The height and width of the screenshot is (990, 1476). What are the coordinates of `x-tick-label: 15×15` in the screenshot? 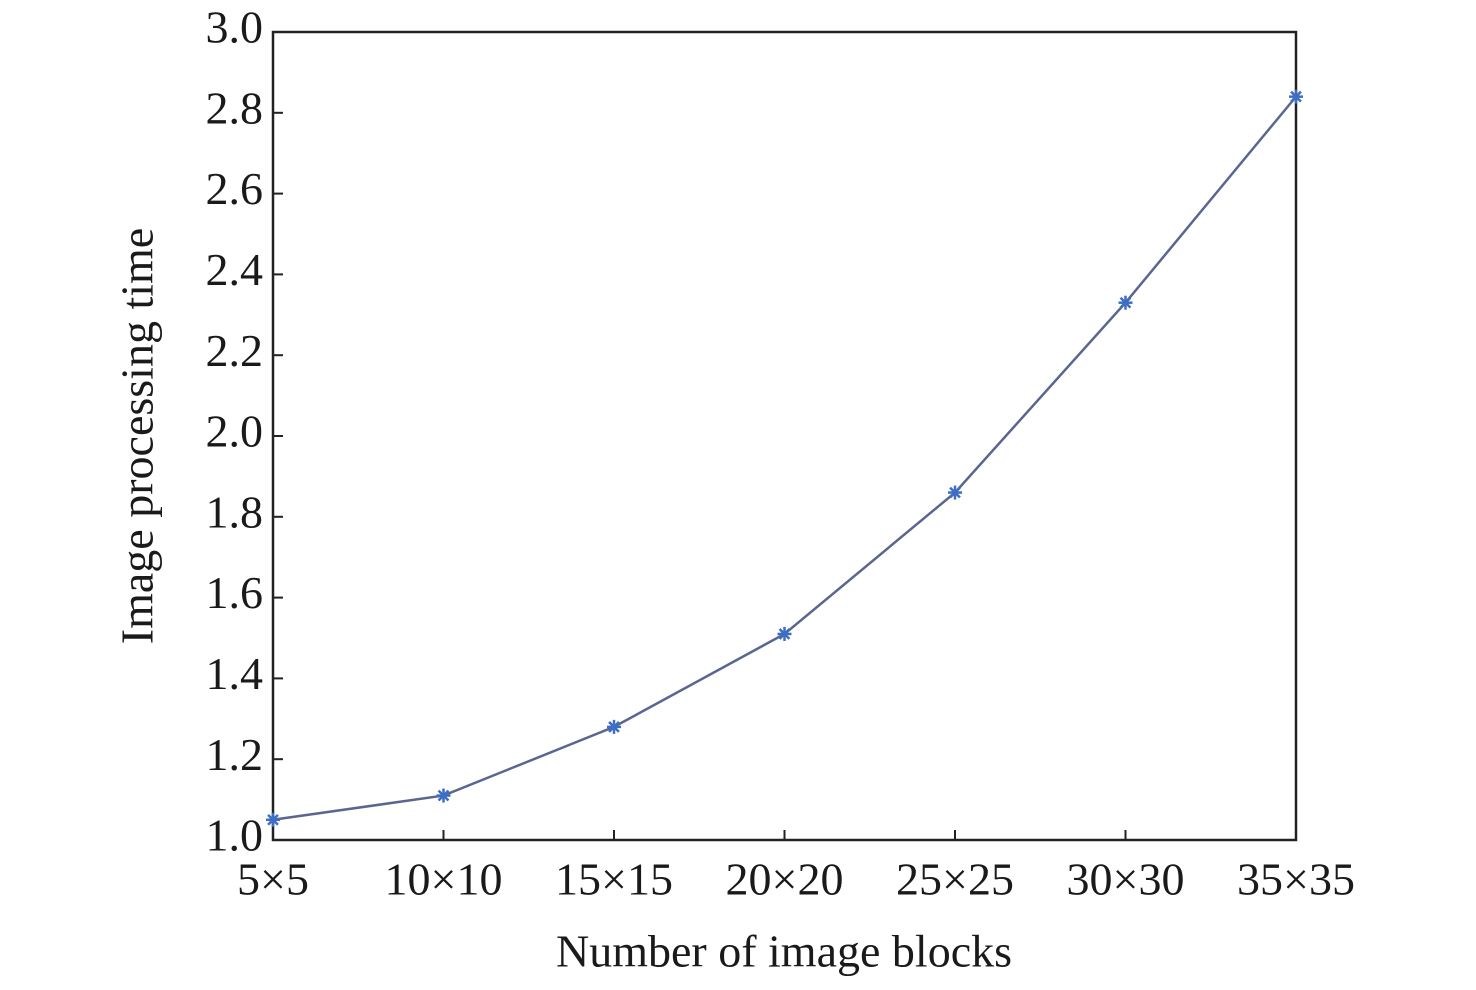 It's located at (614, 879).